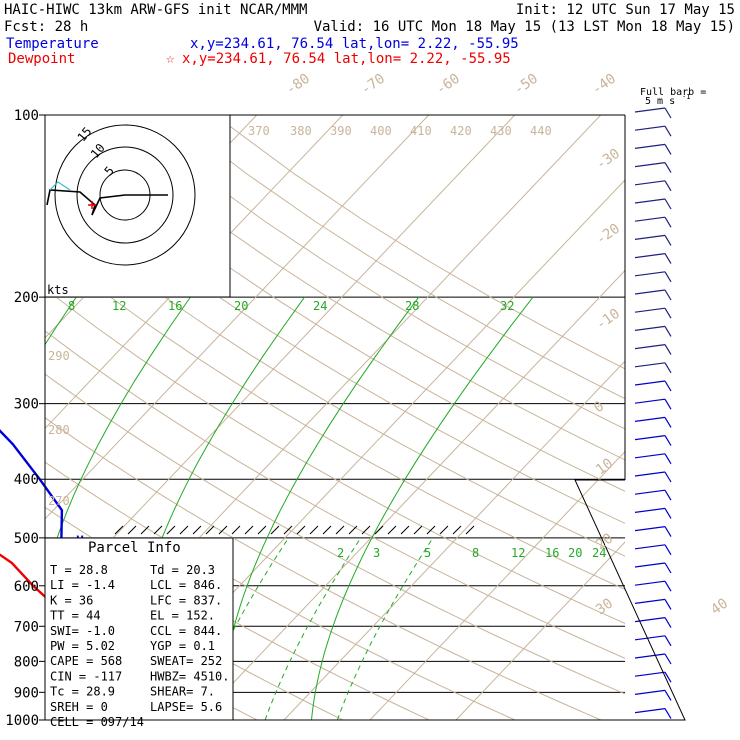 Image resolution: width=740 pixels, height=740 pixels. Describe the element at coordinates (182, 570) in the screenshot. I see `parcel-row-right: Td = 20.3` at that location.